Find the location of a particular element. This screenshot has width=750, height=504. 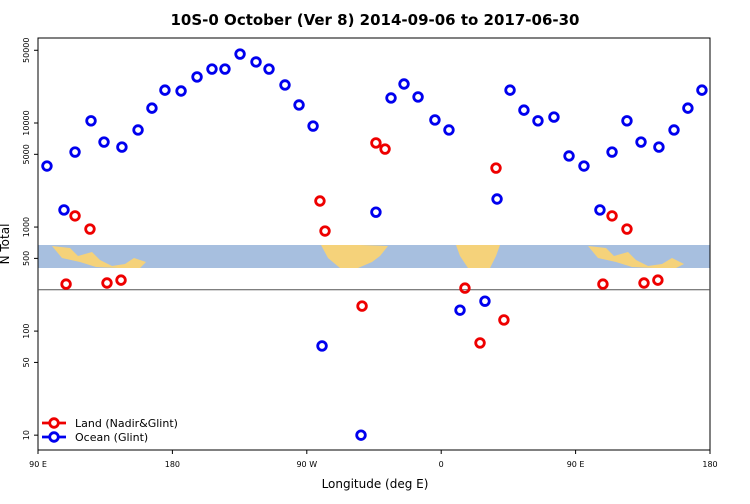

y-tick-label: 500 is located at coordinates (26, 258).